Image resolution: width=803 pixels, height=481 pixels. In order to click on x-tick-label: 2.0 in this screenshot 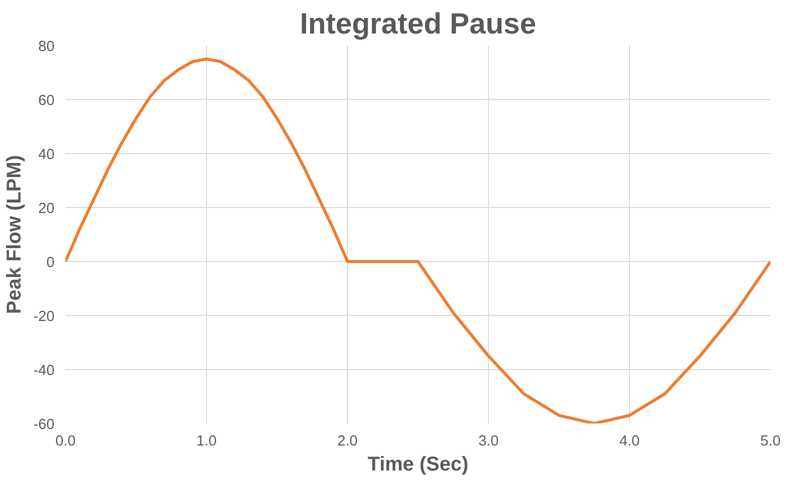, I will do `click(347, 442)`.